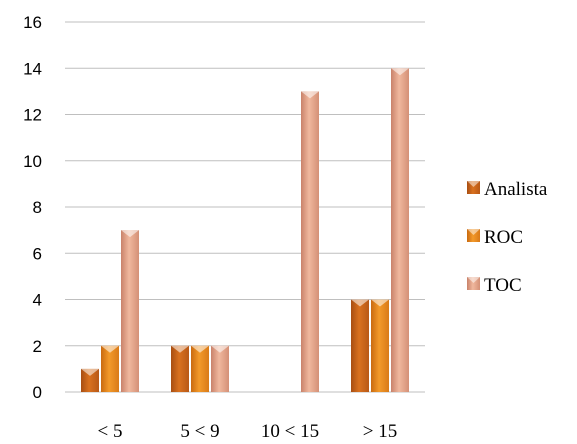 The width and height of the screenshot is (577, 444). I want to click on x-category-label: < 5, so click(110, 431).